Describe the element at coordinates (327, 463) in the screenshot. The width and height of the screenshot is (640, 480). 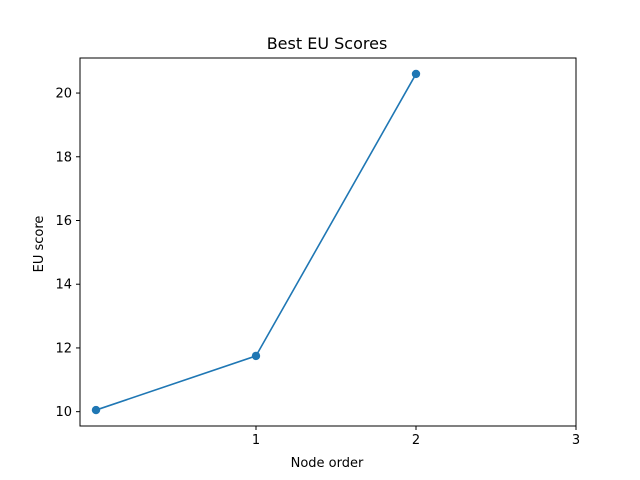
I see `x-axis-label: Node order` at that location.